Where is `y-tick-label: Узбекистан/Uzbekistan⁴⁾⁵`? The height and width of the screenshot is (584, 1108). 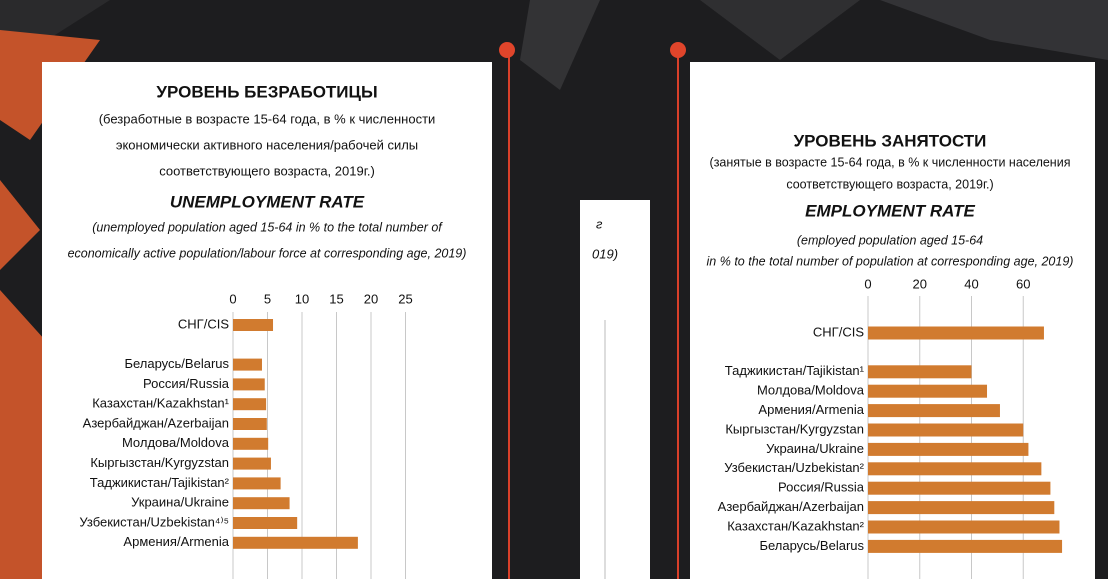 y-tick-label: Узбекистан/Uzbekistan⁴⁾⁵ is located at coordinates (154, 521).